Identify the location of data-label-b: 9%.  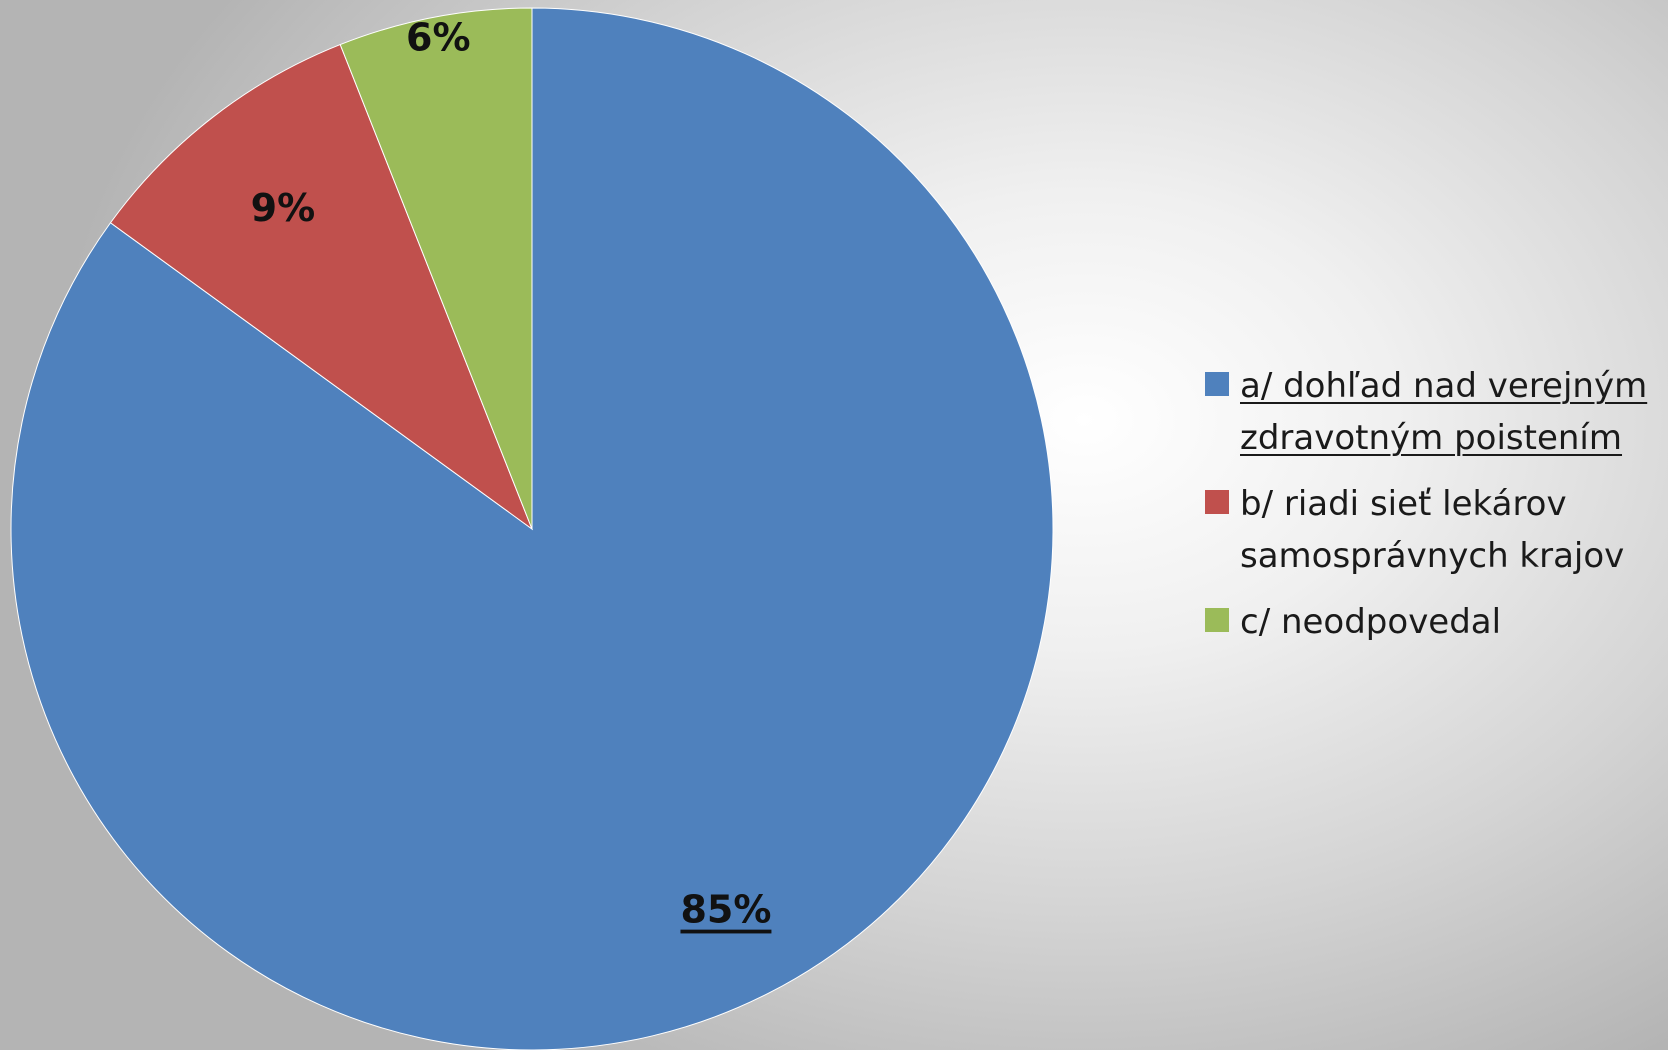
(283, 208).